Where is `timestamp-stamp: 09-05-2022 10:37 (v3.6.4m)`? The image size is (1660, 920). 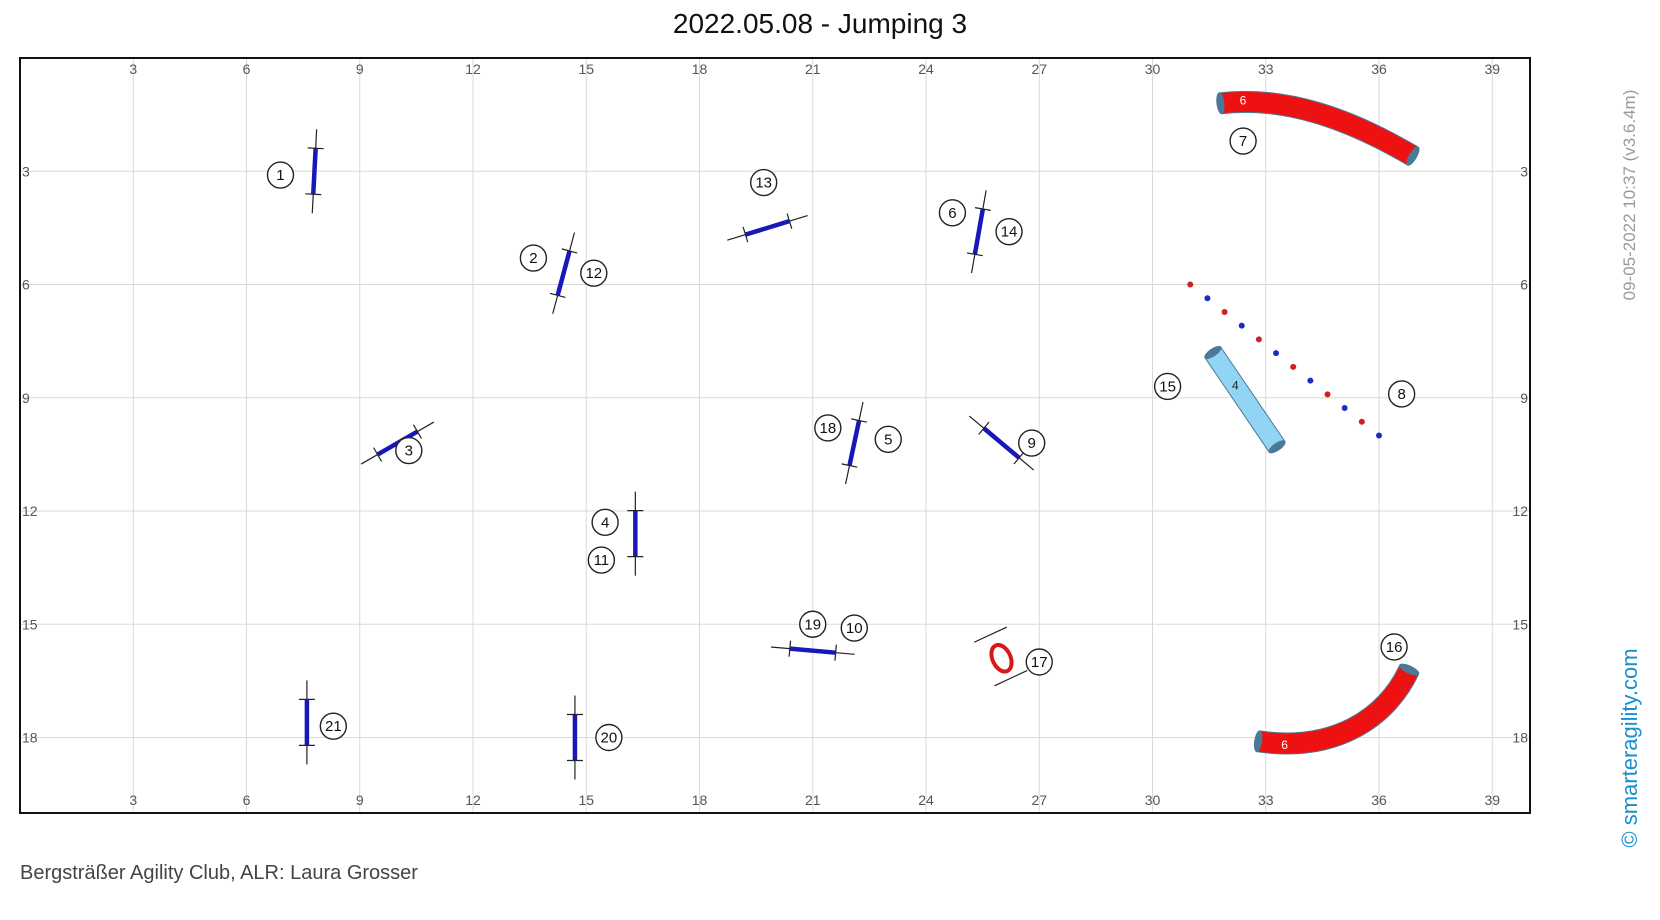
timestamp-stamp: 09-05-2022 10:37 (v3.6.4m) is located at coordinates (1630, 195).